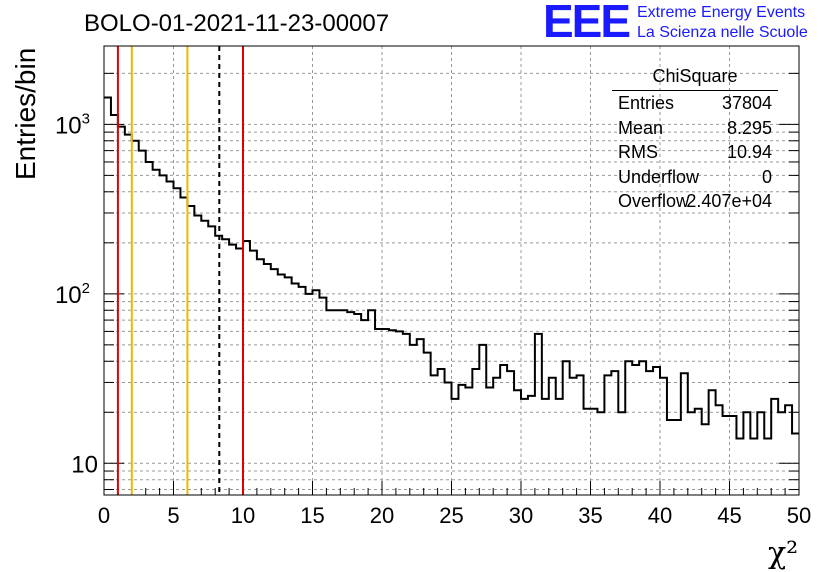 The width and height of the screenshot is (836, 572). Describe the element at coordinates (237, 23) in the screenshot. I see `chart-title: BOLO-01-2021-11-23-00007` at that location.